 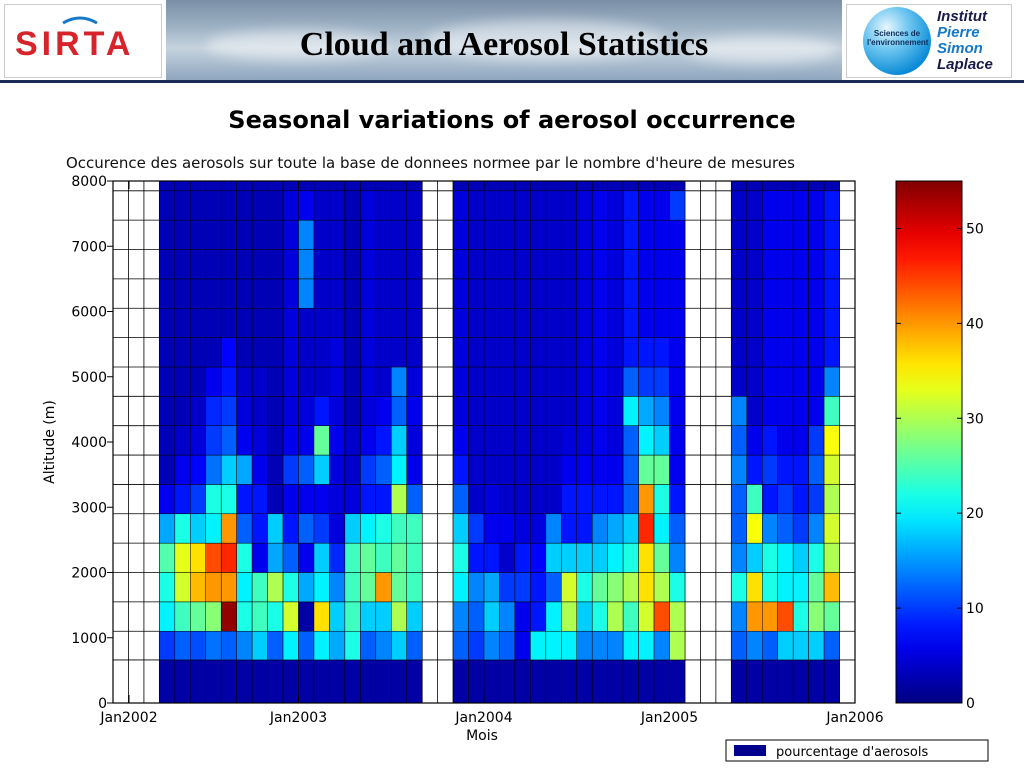 I want to click on ipsl-line-3: Simon, so click(x=960, y=48).